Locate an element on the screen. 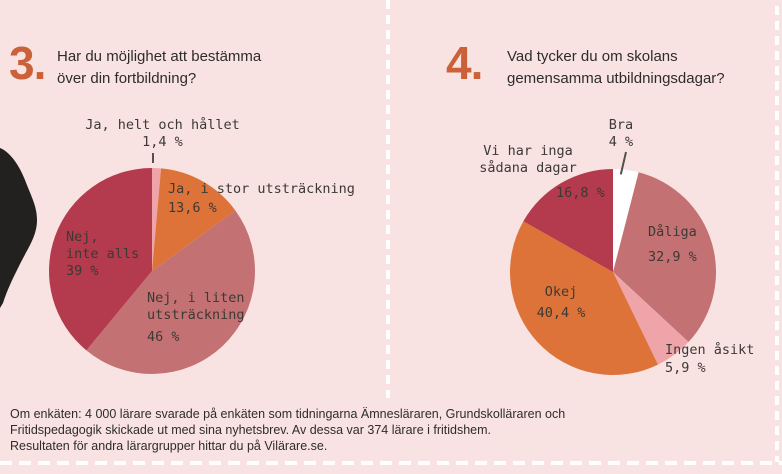 This screenshot has height=474, width=782. pie2-label-bra-text: Bra is located at coordinates (621, 125).